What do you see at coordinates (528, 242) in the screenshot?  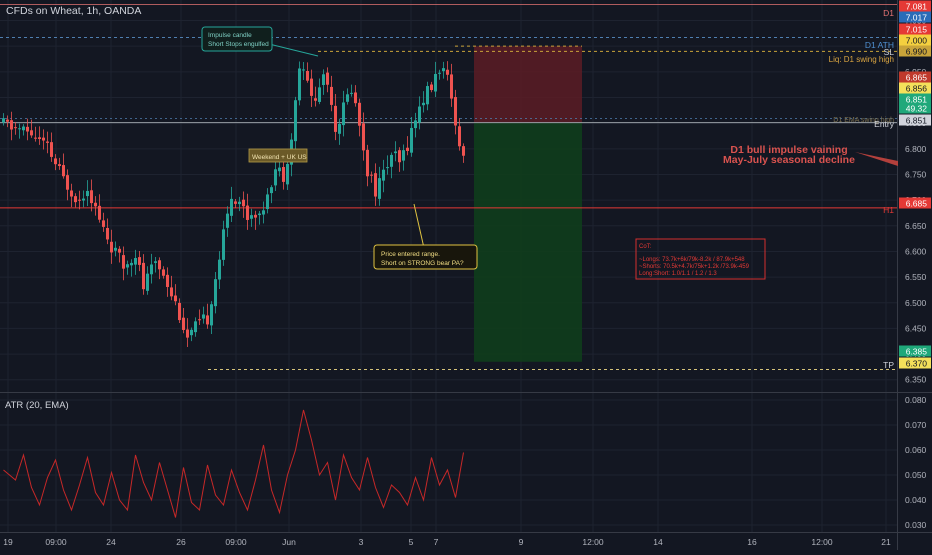 I see `take-profit-zone` at bounding box center [528, 242].